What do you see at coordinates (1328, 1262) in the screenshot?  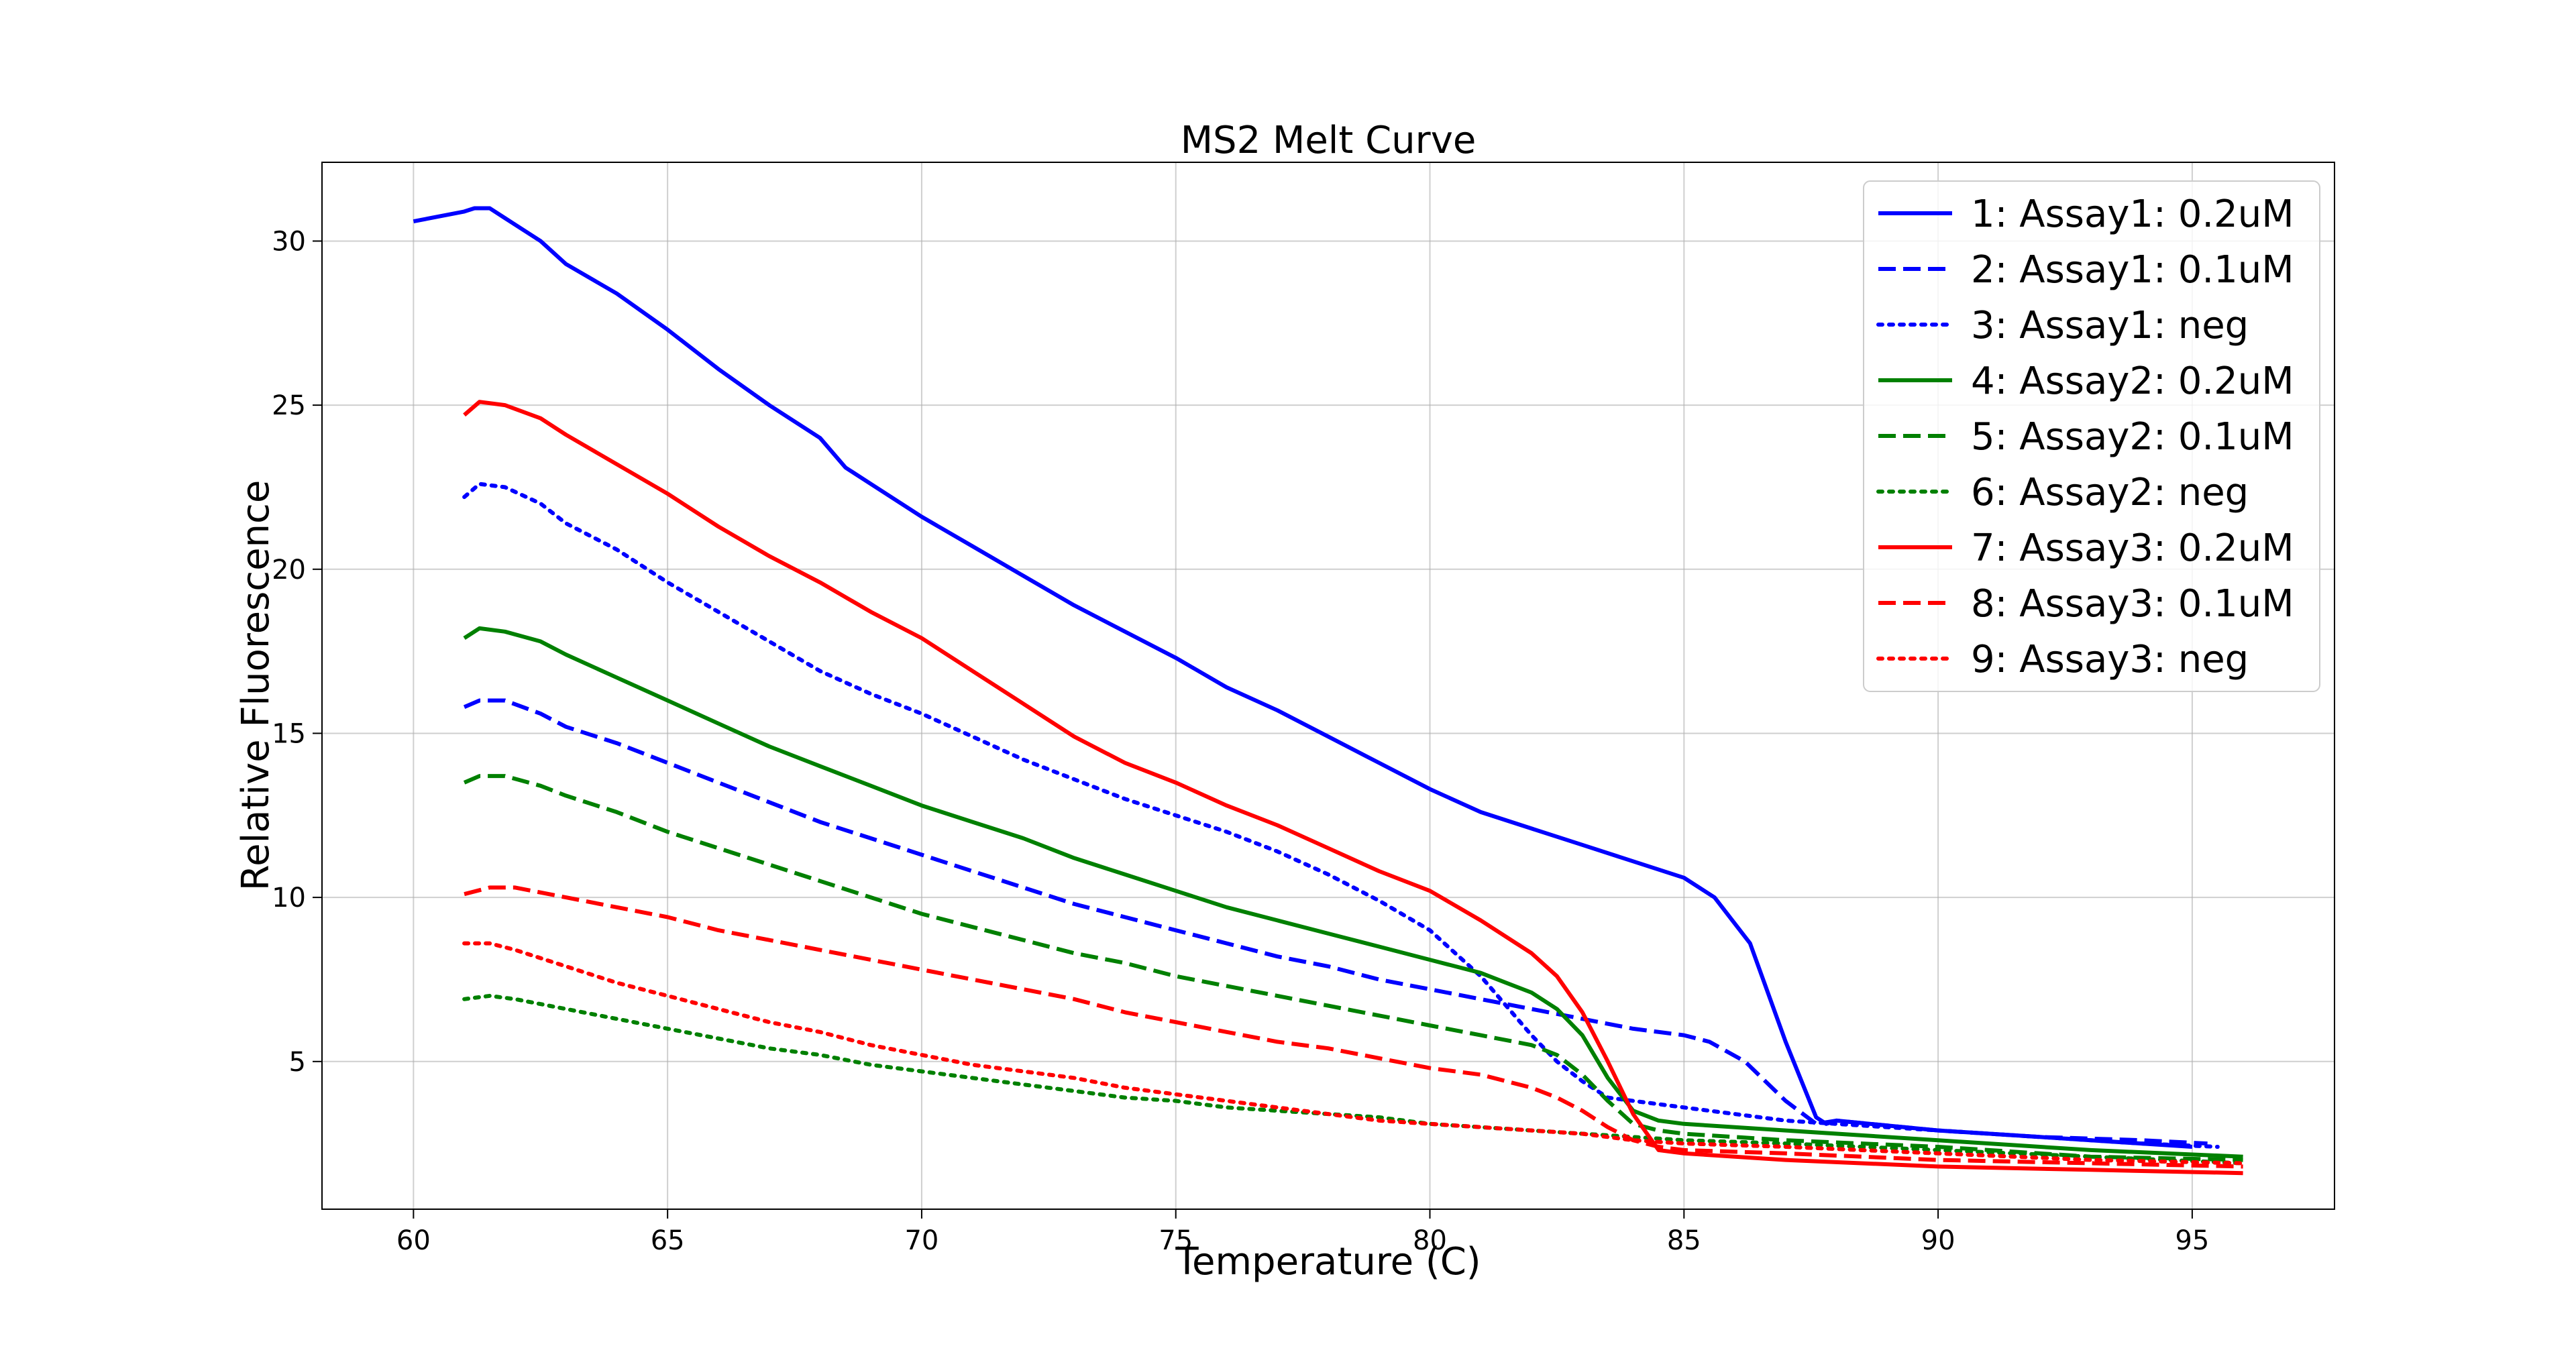 I see `x-axis-label: Temperature (C)` at bounding box center [1328, 1262].